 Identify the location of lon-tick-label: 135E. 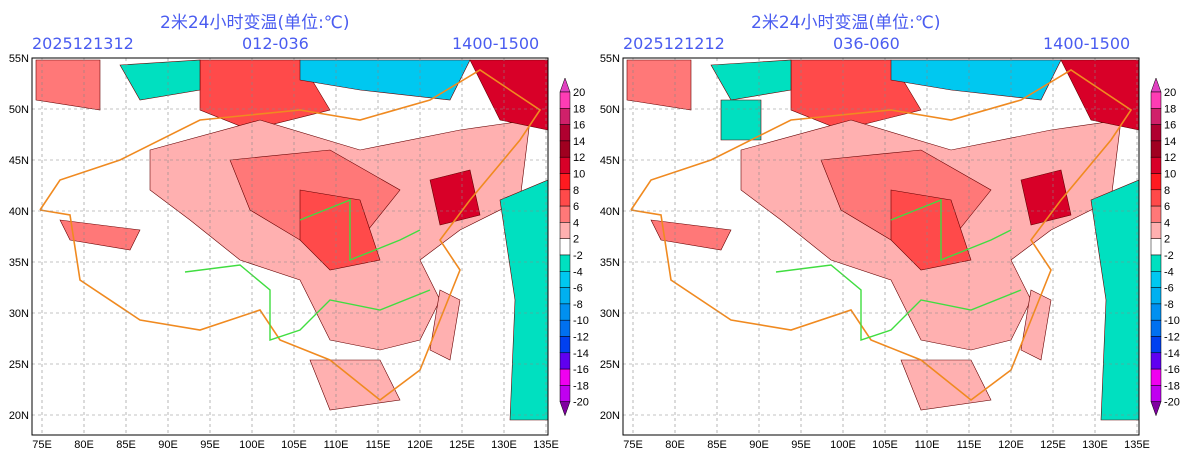
(1137, 445).